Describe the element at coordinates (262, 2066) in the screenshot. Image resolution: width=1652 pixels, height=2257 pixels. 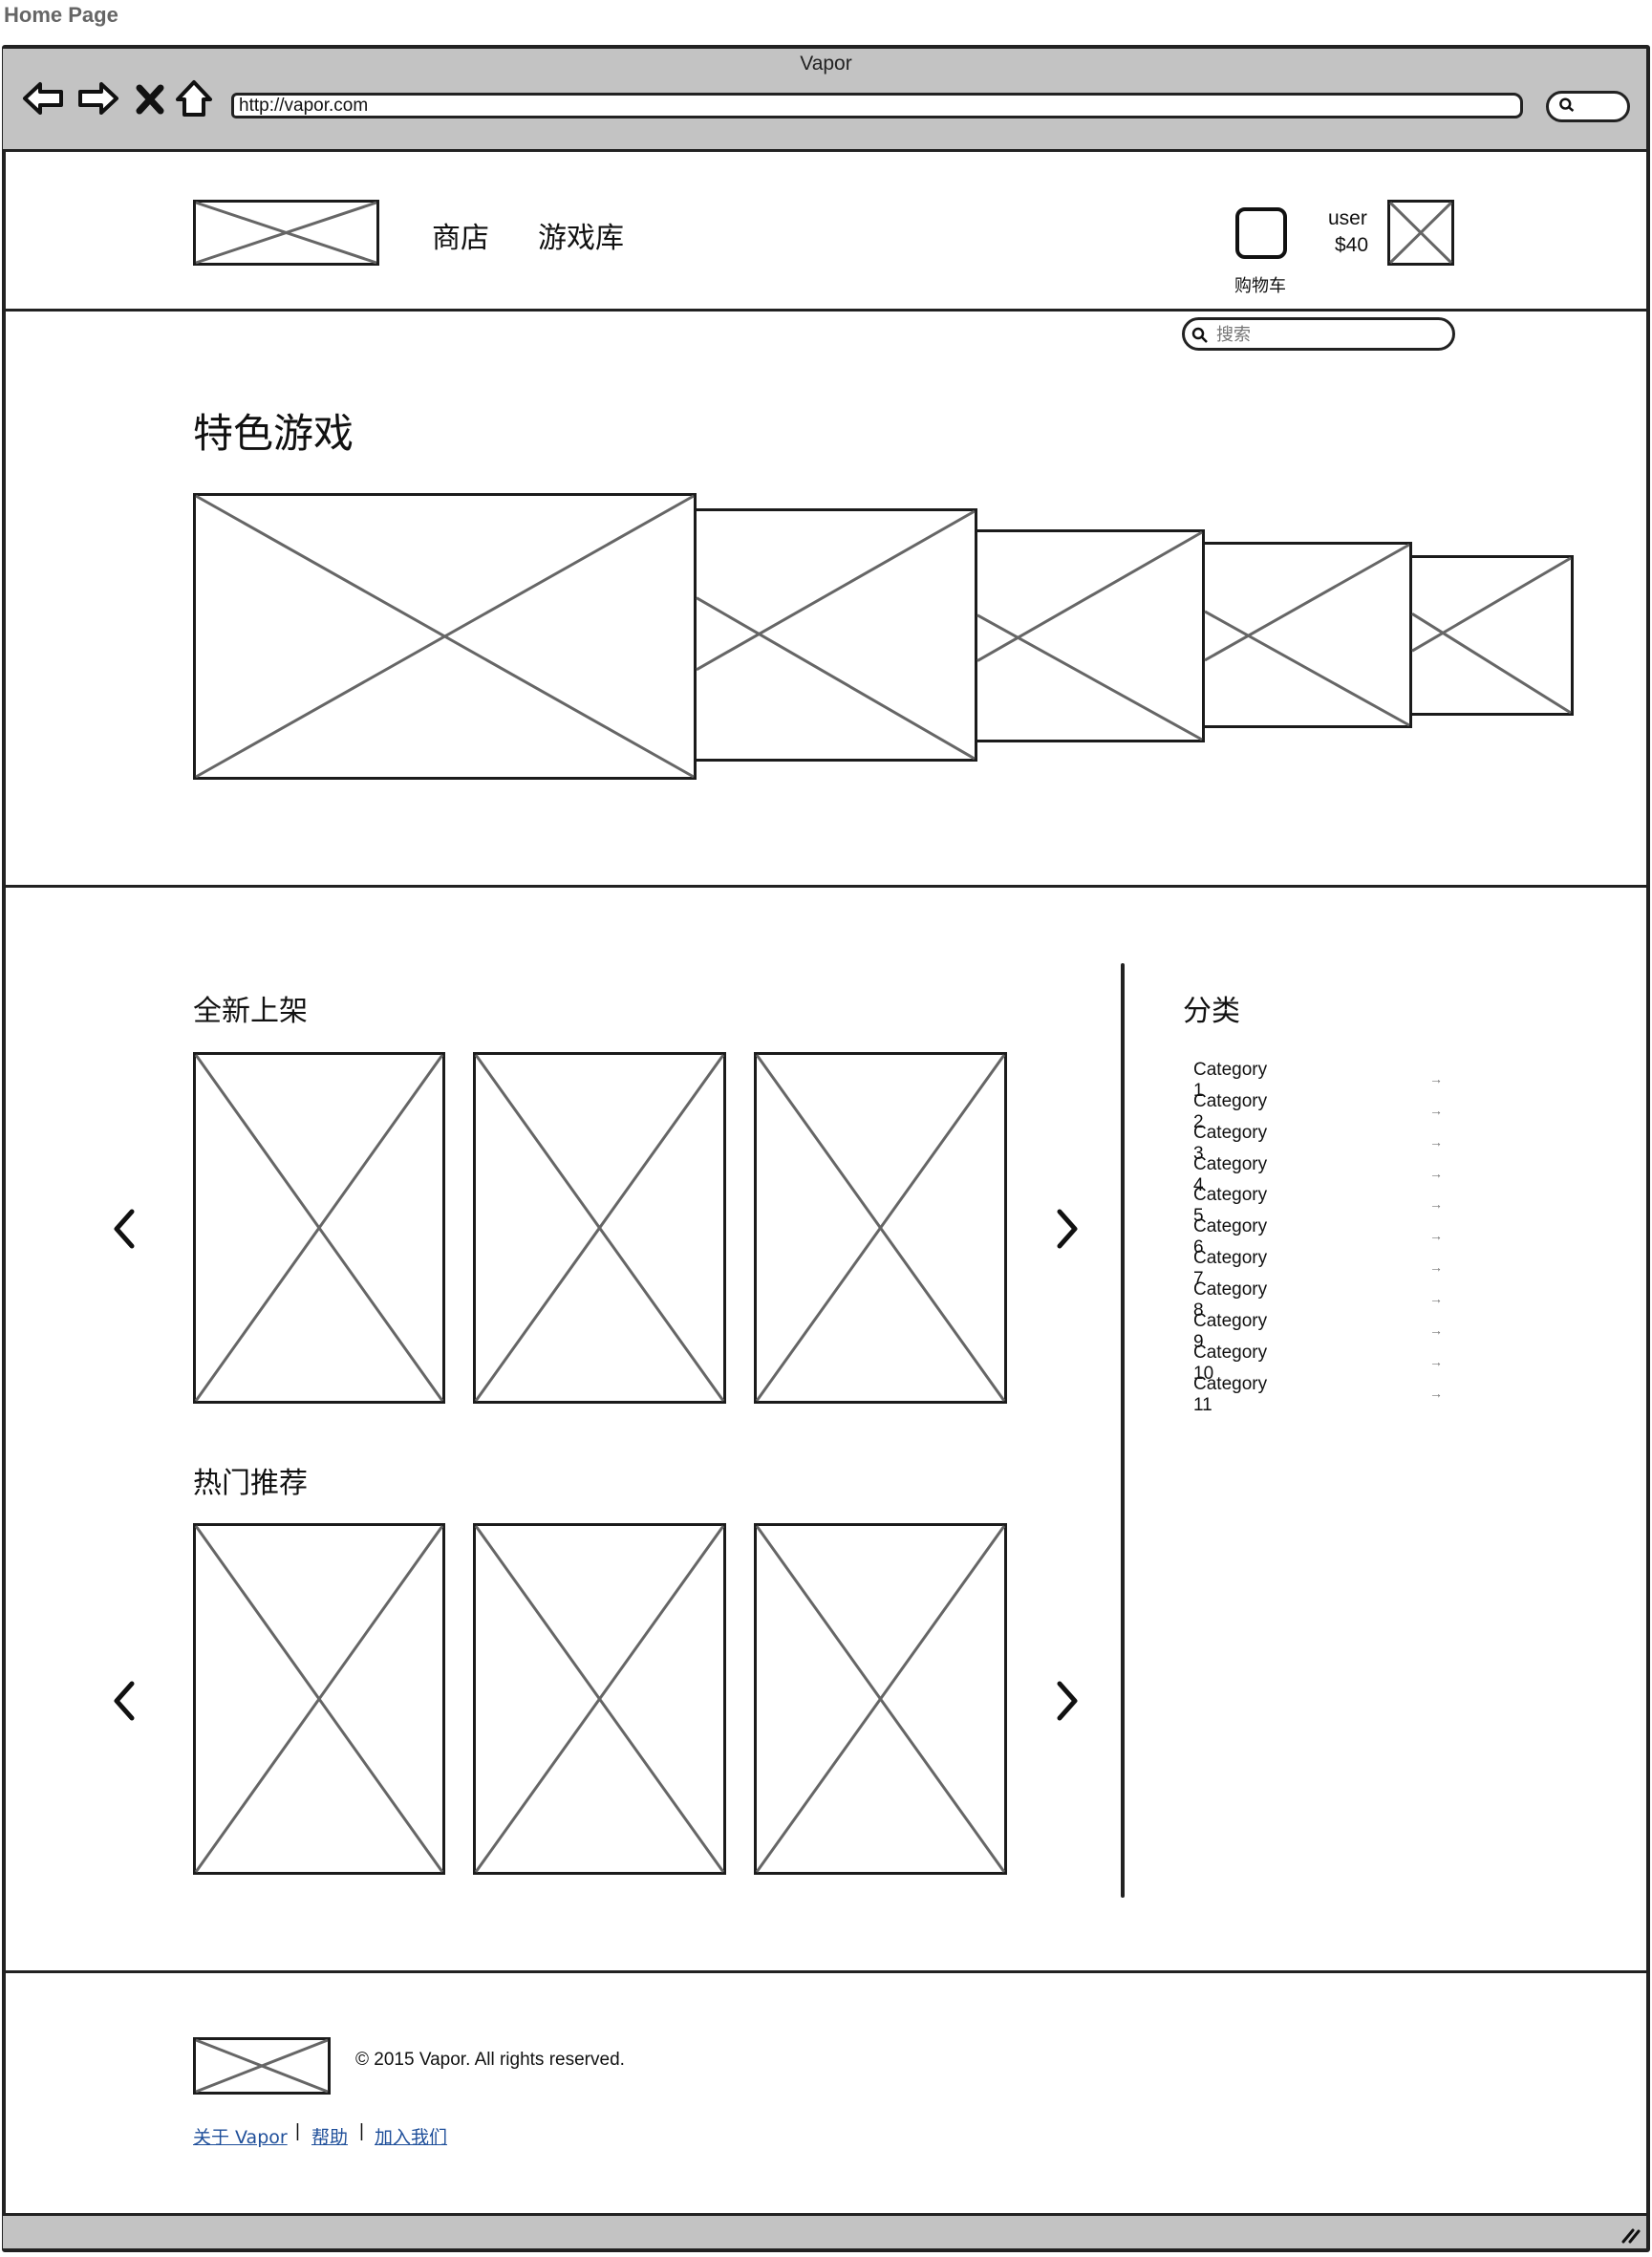
I see `footer-logo` at that location.